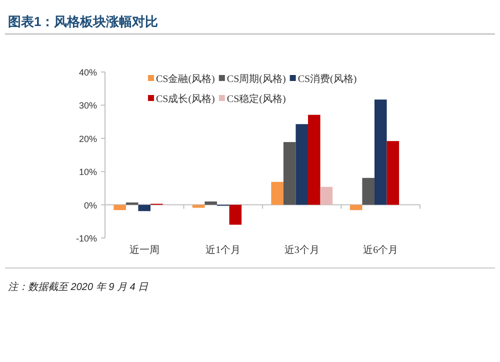  What do you see at coordinates (87, 172) in the screenshot?
I see `y-tick-label: 10%` at bounding box center [87, 172].